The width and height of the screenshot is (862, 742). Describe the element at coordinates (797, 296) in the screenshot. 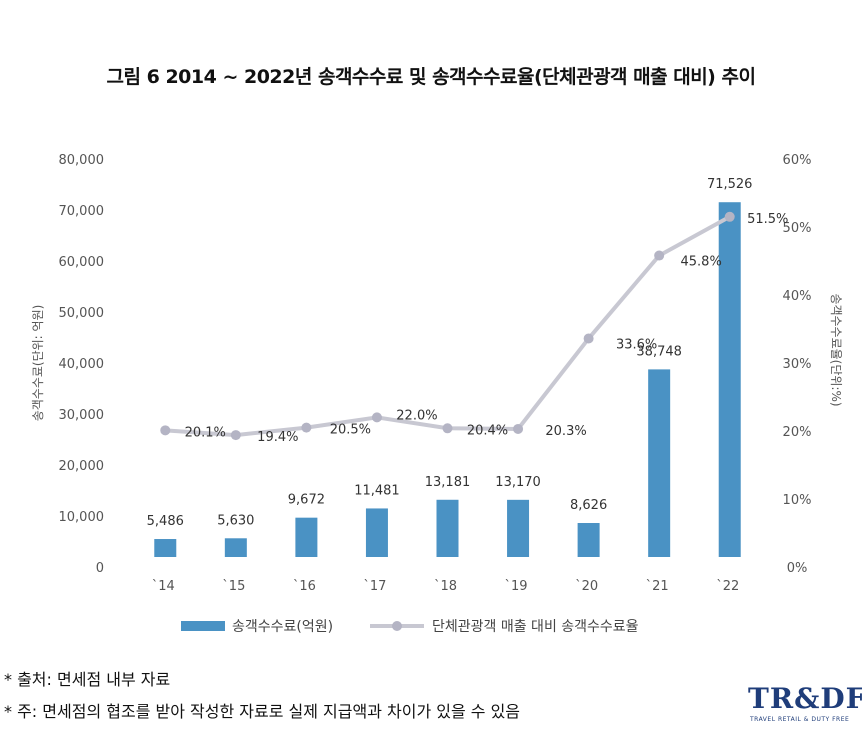

I see `y-right-tick-label: 40%` at that location.